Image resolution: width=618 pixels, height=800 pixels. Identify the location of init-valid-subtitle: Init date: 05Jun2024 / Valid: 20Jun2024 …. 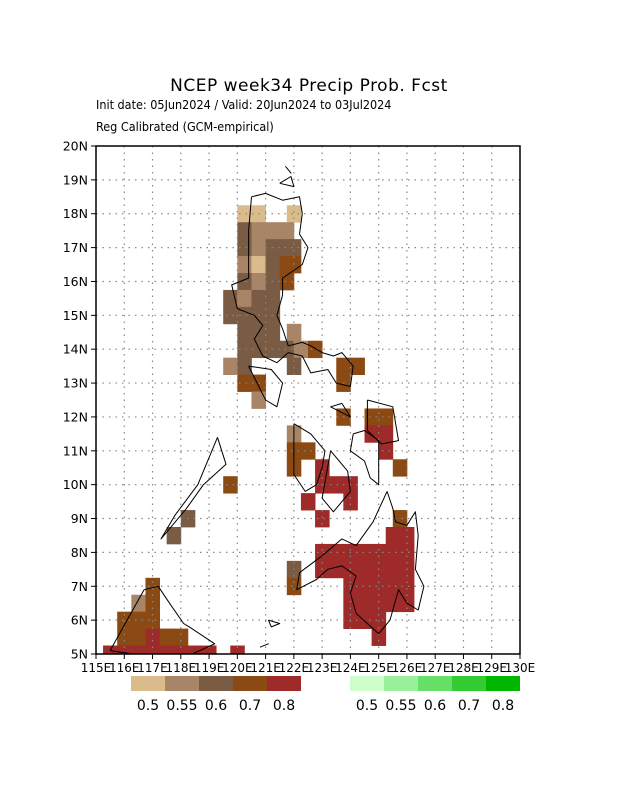
(244, 104).